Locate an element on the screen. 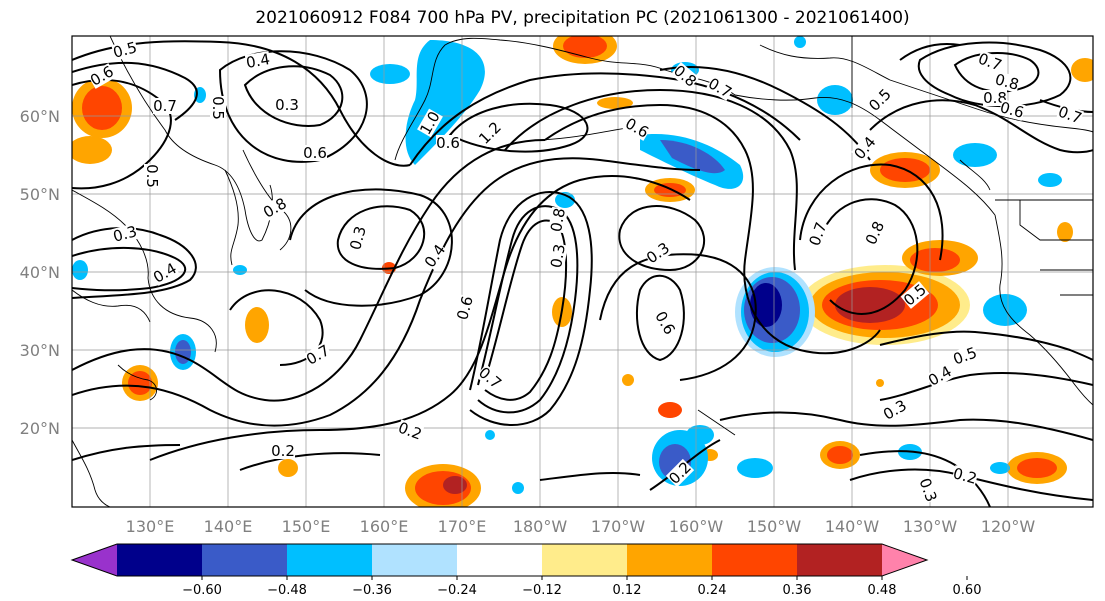 This screenshot has width=1105, height=601. lon-label: 140°E is located at coordinates (228, 526).